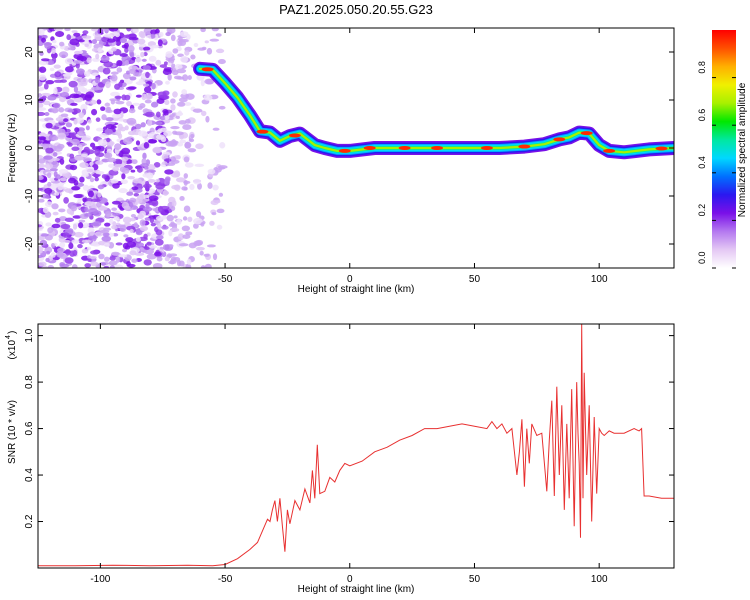  What do you see at coordinates (702, 162) in the screenshot?
I see `colorbar-tick-label: 0.4` at bounding box center [702, 162].